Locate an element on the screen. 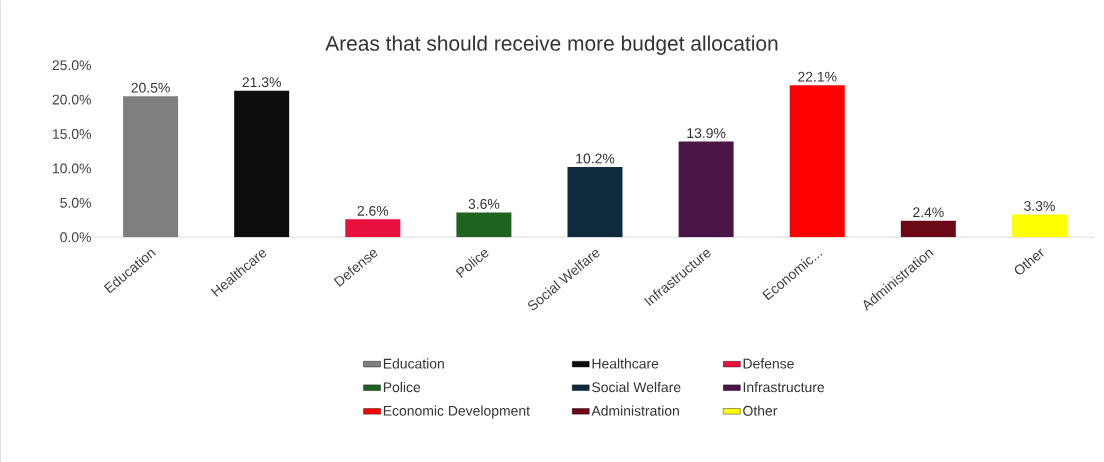 The image size is (1104, 462). legend-label: Education is located at coordinates (413, 363).